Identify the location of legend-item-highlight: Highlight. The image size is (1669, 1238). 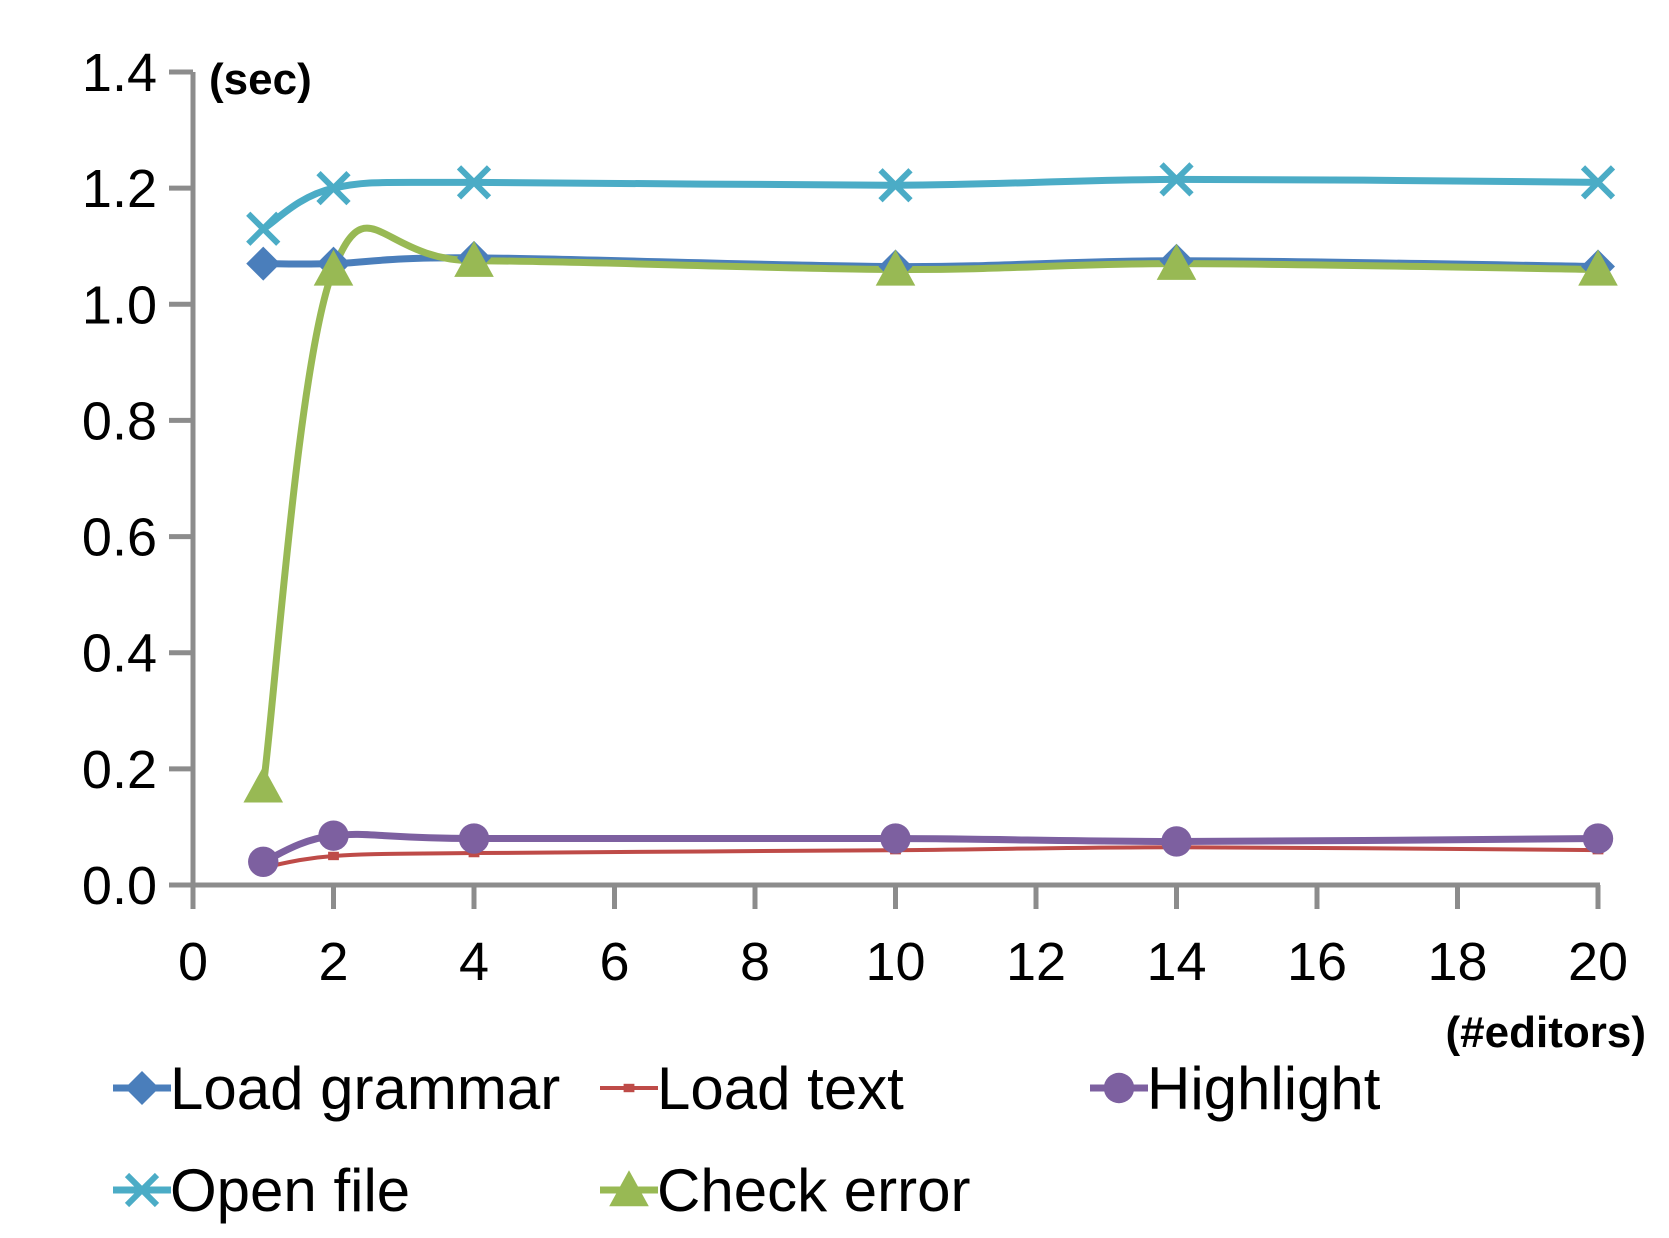
(1235, 1088).